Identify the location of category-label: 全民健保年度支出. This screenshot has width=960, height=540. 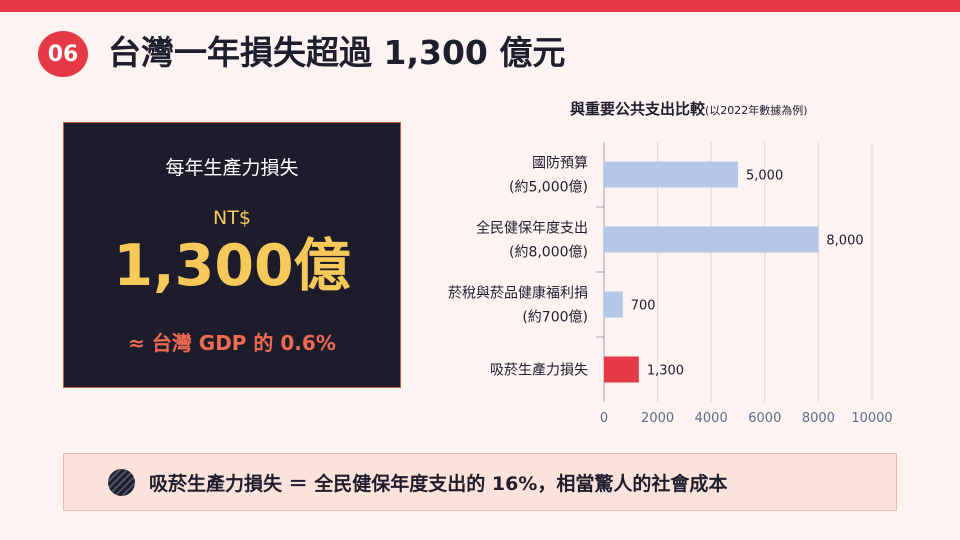
(532, 228).